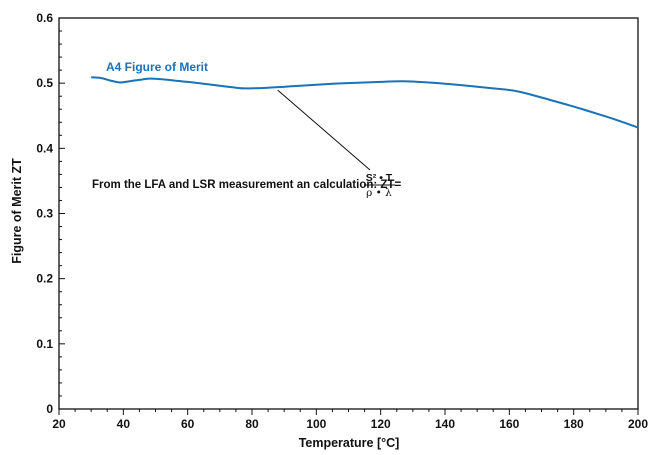  Describe the element at coordinates (574, 424) in the screenshot. I see `x-tick-label: 180` at that location.